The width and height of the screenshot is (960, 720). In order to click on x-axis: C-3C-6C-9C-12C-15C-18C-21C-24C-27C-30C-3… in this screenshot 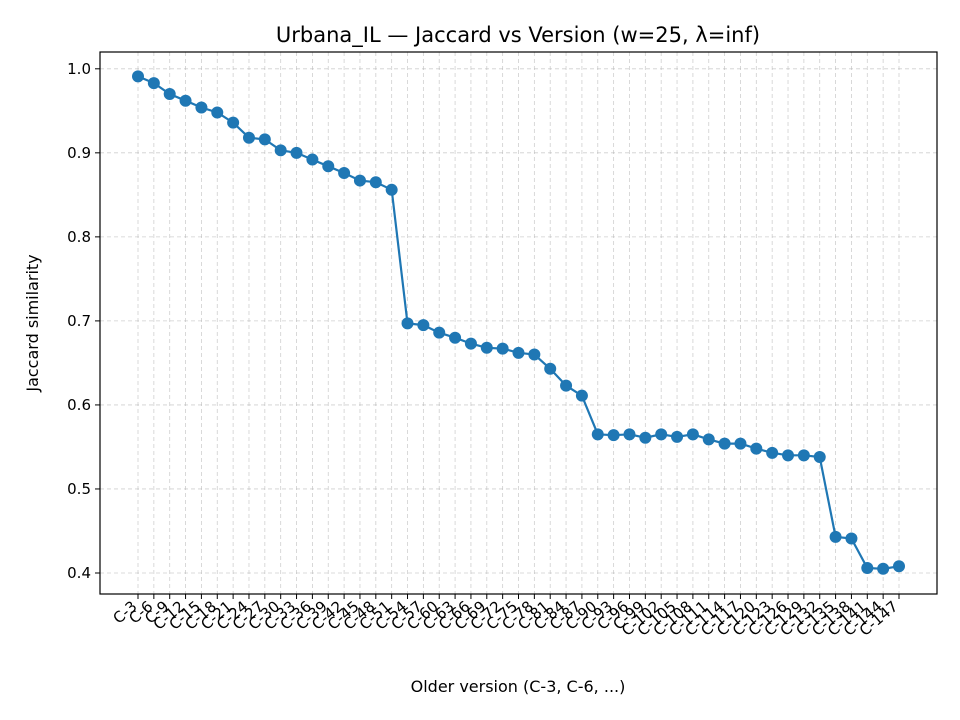, I will do `click(506, 617)`.